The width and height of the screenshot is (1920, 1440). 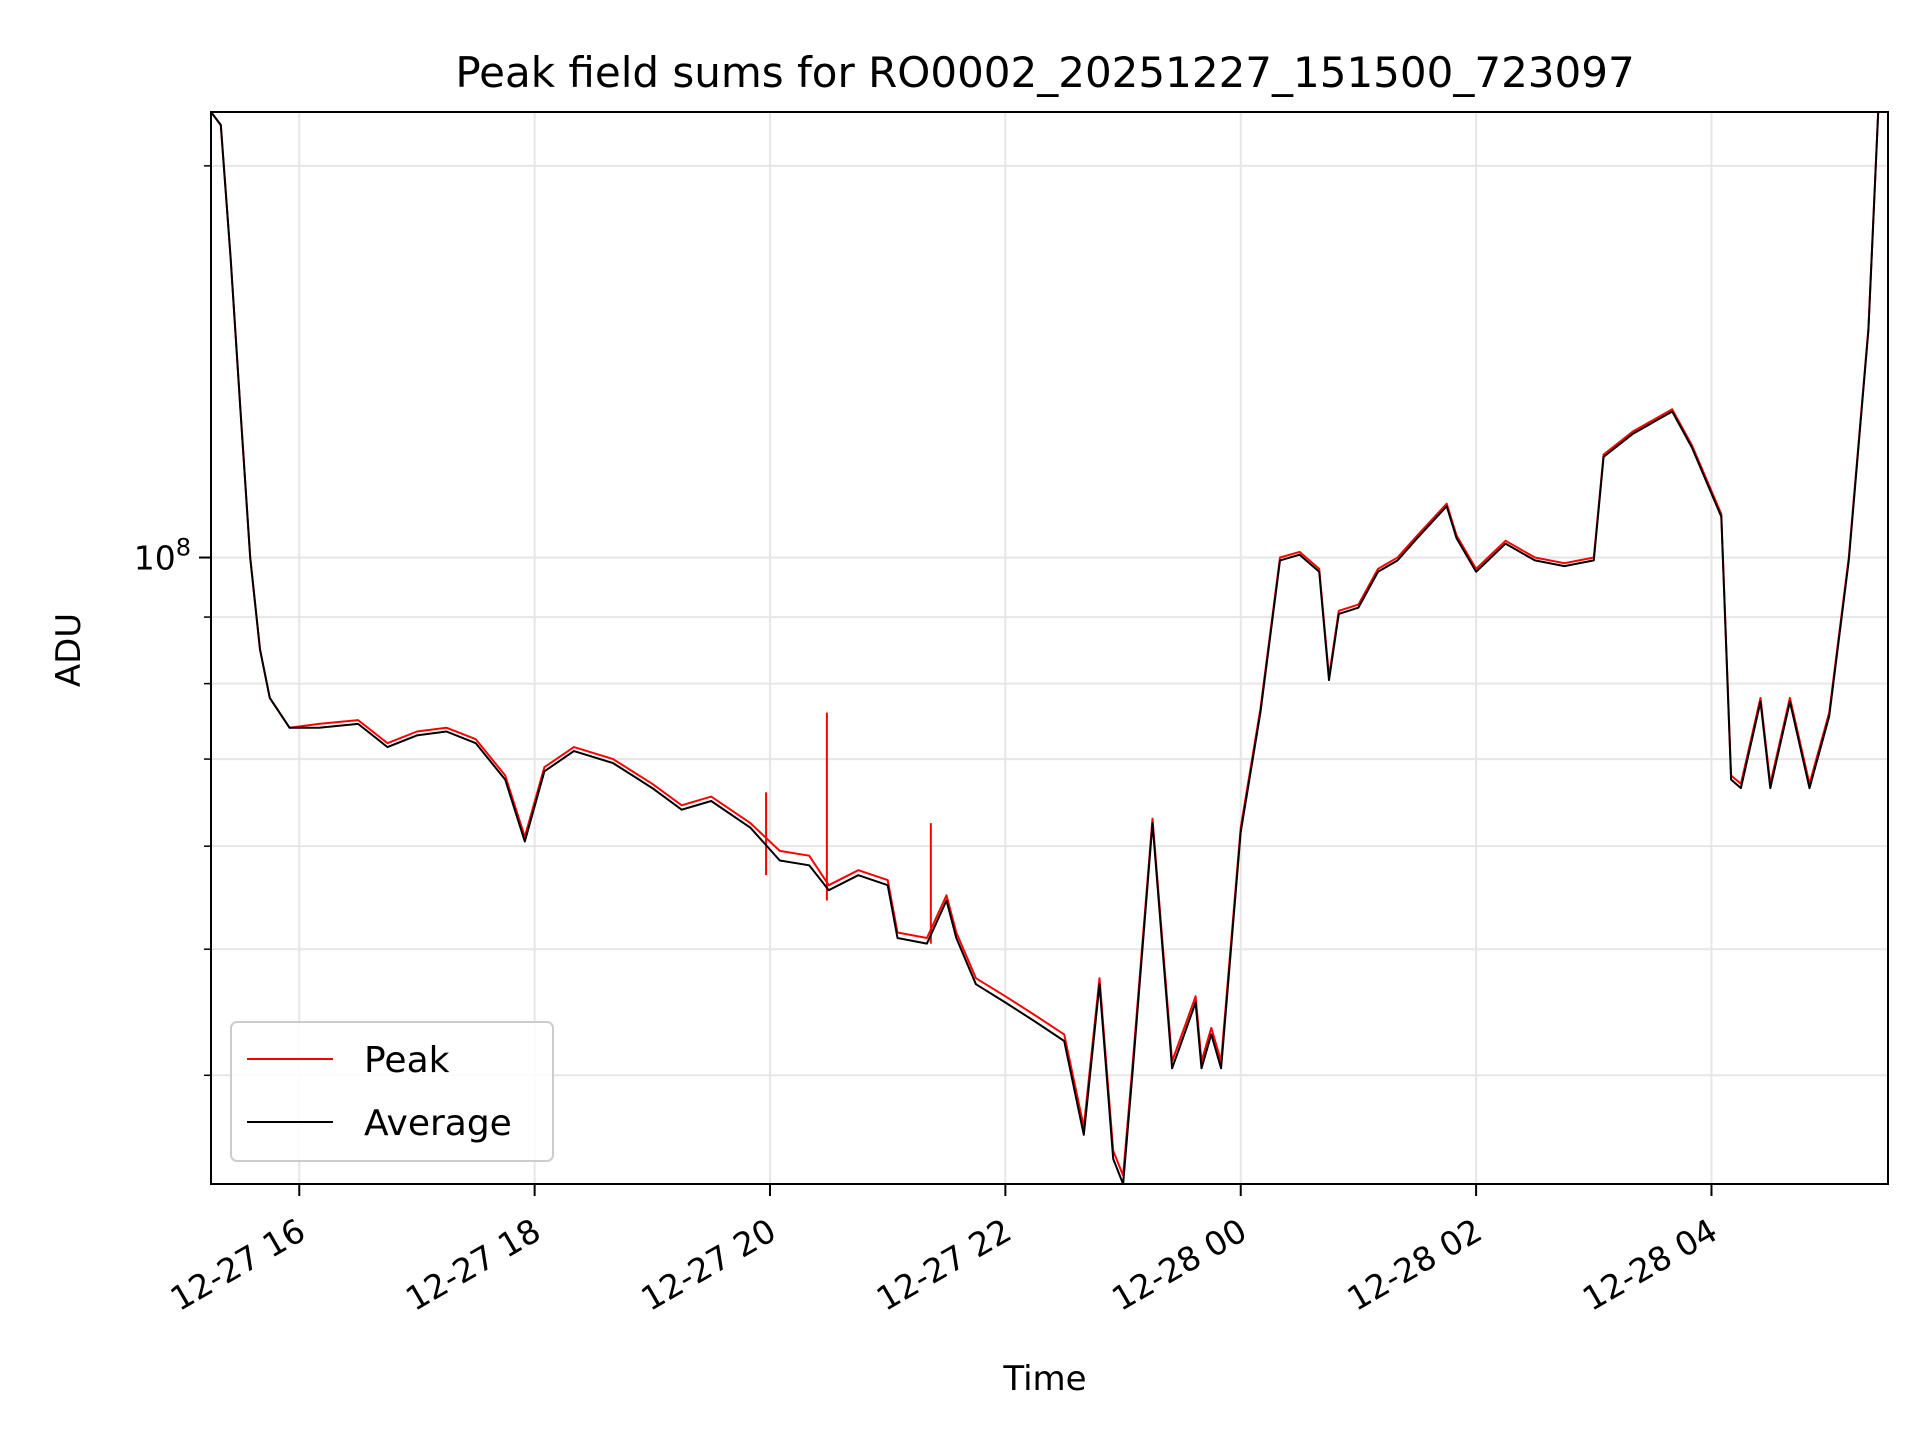 I want to click on x-tick-label: 12-27 22, so click(x=944, y=1265).